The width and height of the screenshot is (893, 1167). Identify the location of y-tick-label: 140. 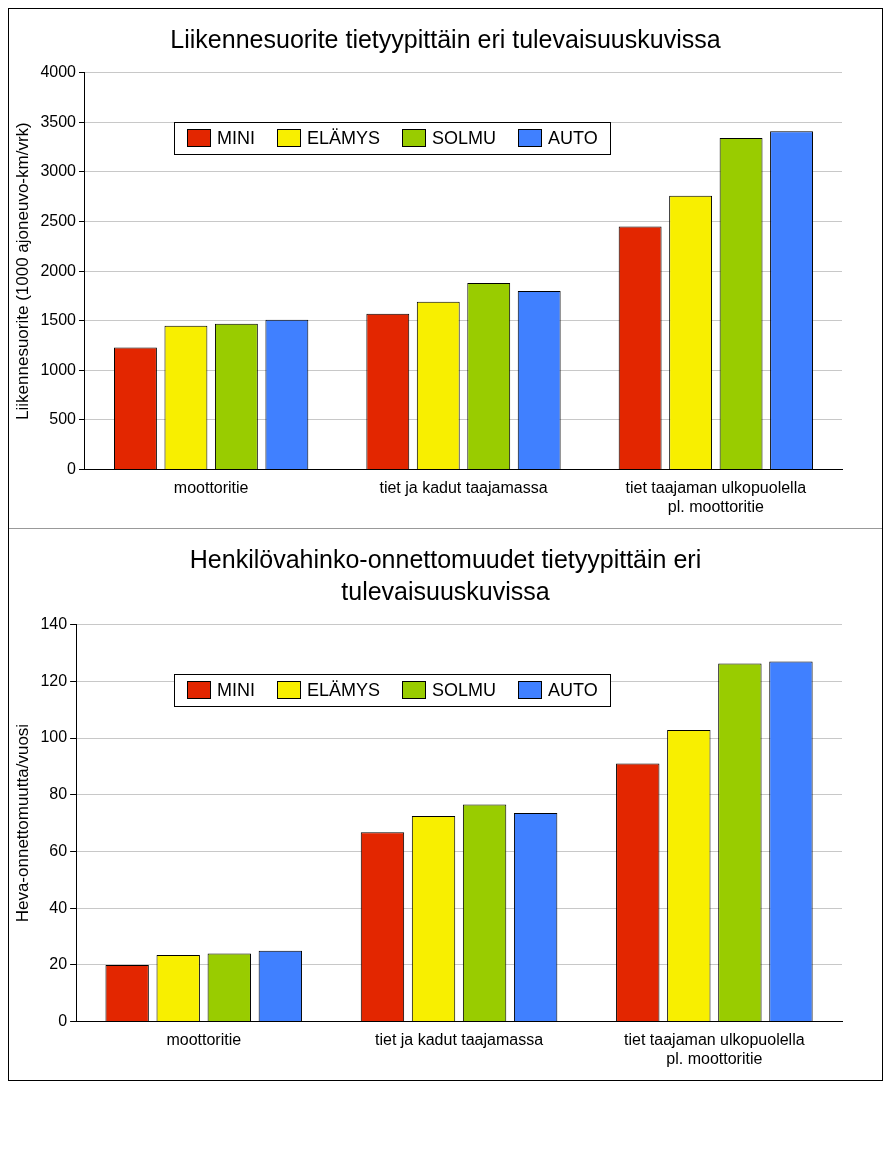
(54, 623).